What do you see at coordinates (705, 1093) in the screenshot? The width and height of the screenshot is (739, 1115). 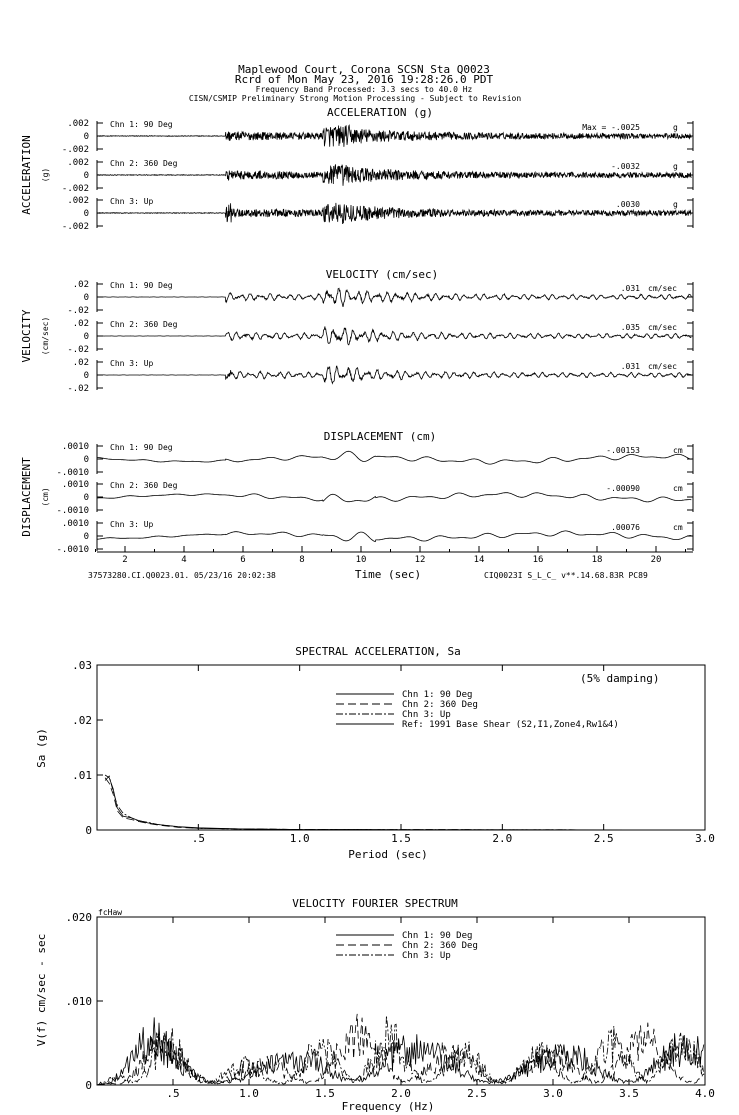 I see `x-tick-label: 4.0` at bounding box center [705, 1093].